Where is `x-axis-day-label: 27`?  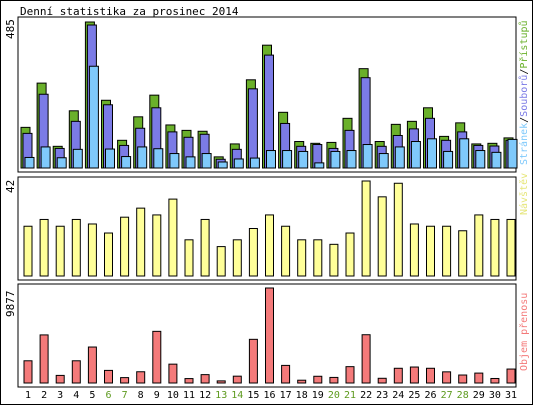 x-axis-day-label: 27 is located at coordinates (447, 395).